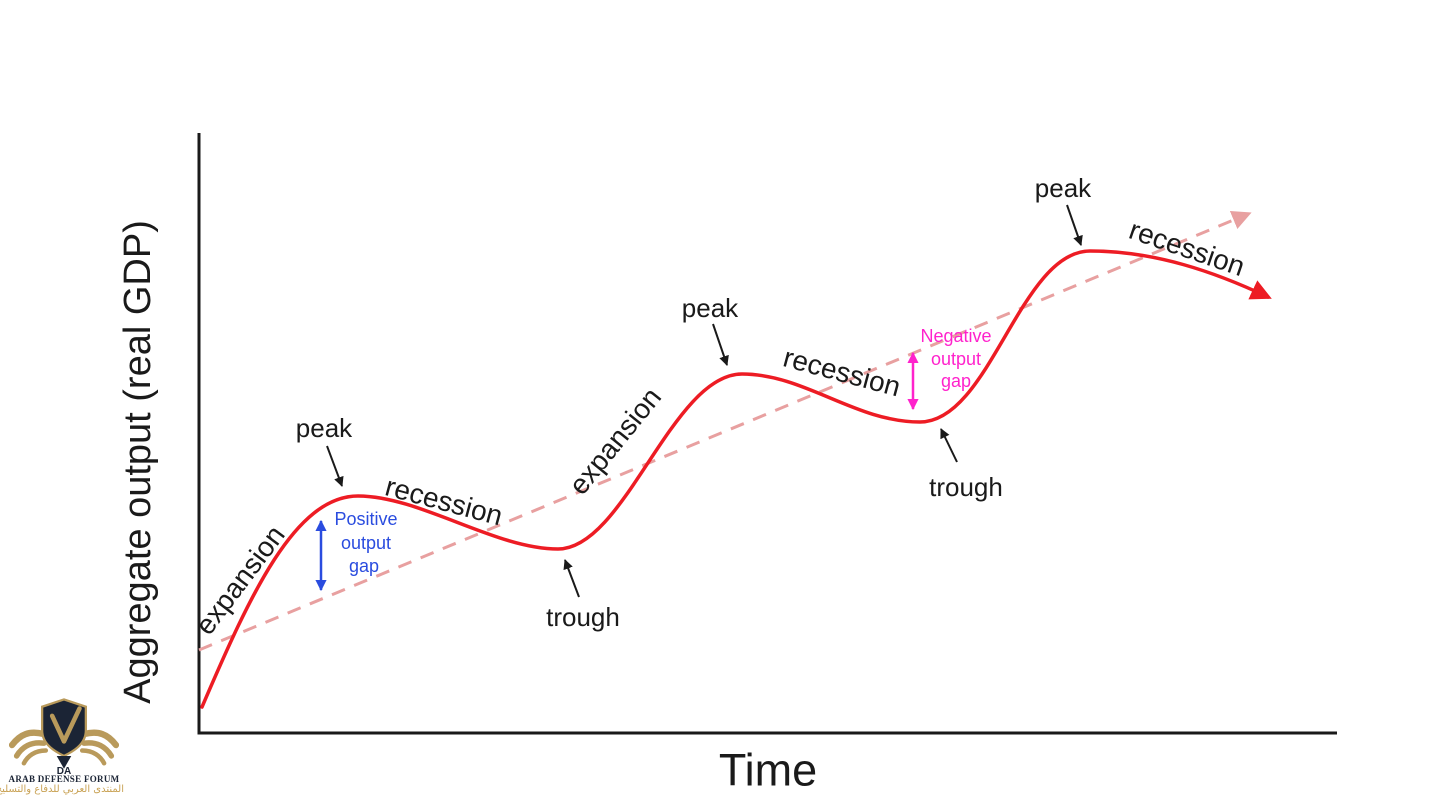 The width and height of the screenshot is (1448, 802). I want to click on x-axis-label: Time, so click(768, 770).